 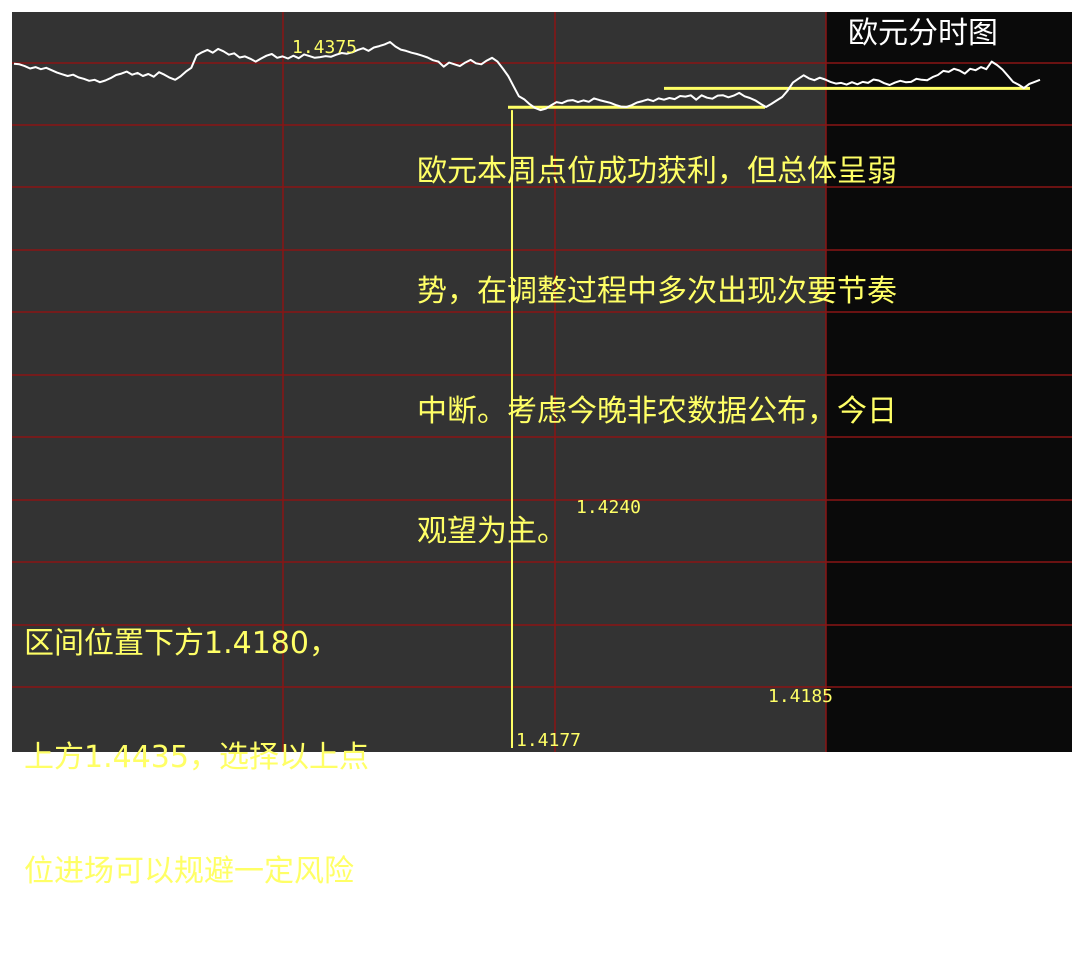 What do you see at coordinates (492, 531) in the screenshot?
I see `analyst-comment-line: 观望为主。` at bounding box center [492, 531].